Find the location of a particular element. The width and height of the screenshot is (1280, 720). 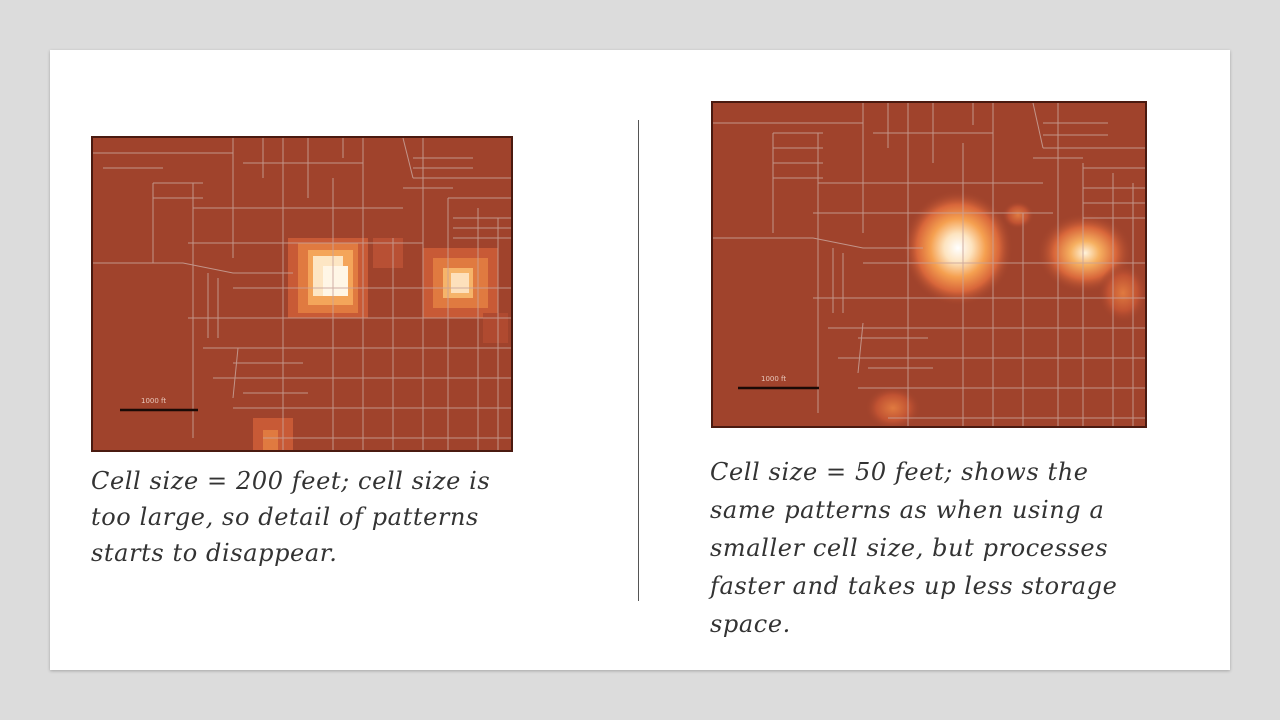

density-map-200ft: 1000 ft is located at coordinates (302, 294).